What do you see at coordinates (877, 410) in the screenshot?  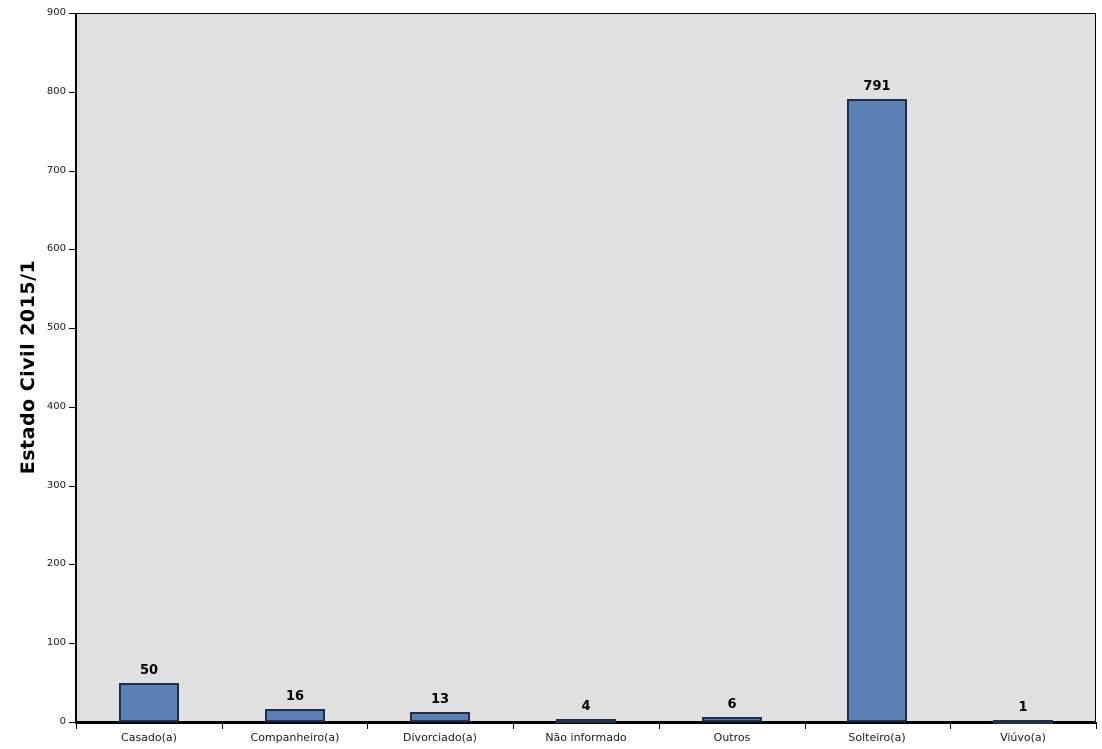 I see `bar-solteiro-a` at bounding box center [877, 410].